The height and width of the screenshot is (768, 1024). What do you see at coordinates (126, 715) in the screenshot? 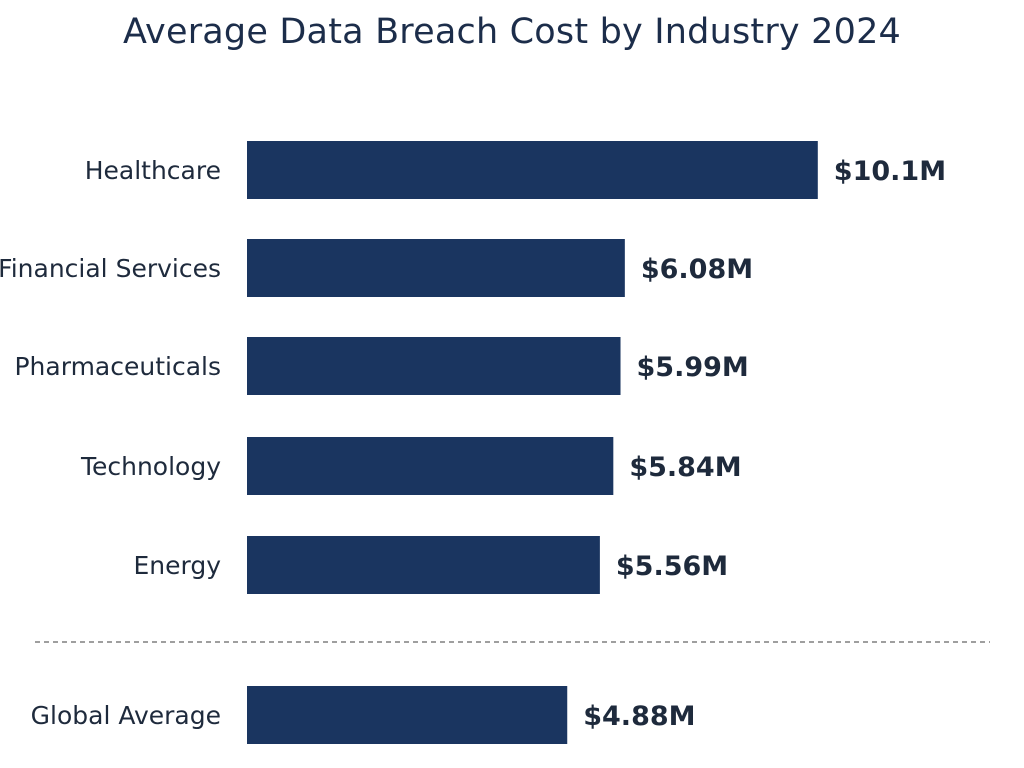
I see `reference-category-label: Global Average` at bounding box center [126, 715].